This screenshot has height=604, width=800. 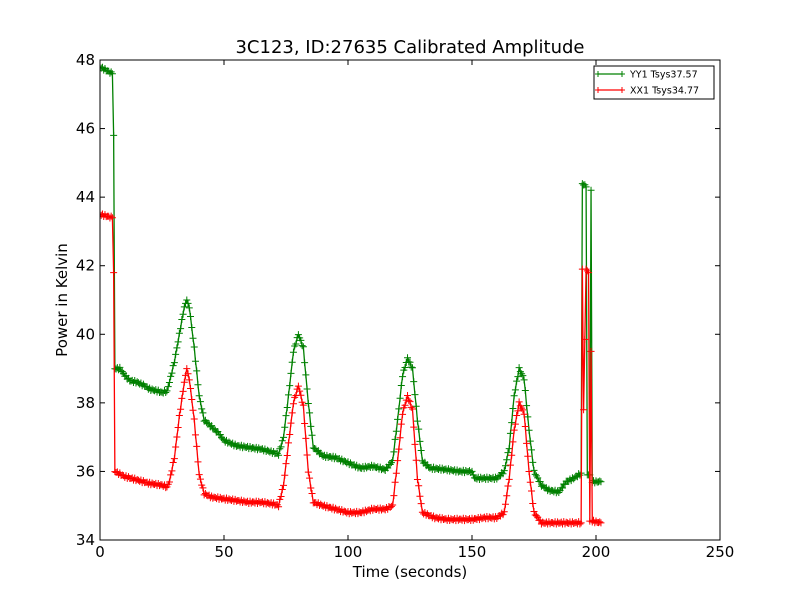 What do you see at coordinates (409, 47) in the screenshot?
I see `chart-title: 3C123, ID:27635 Calibrated Amplitude` at bounding box center [409, 47].